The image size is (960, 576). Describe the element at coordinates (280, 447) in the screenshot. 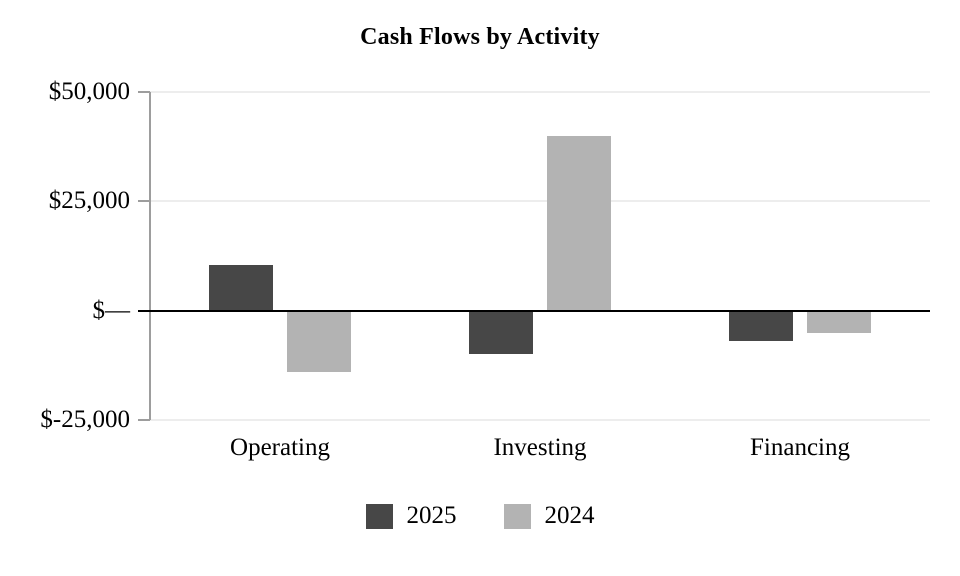

I see `x-axis-label-operating: Operating` at that location.